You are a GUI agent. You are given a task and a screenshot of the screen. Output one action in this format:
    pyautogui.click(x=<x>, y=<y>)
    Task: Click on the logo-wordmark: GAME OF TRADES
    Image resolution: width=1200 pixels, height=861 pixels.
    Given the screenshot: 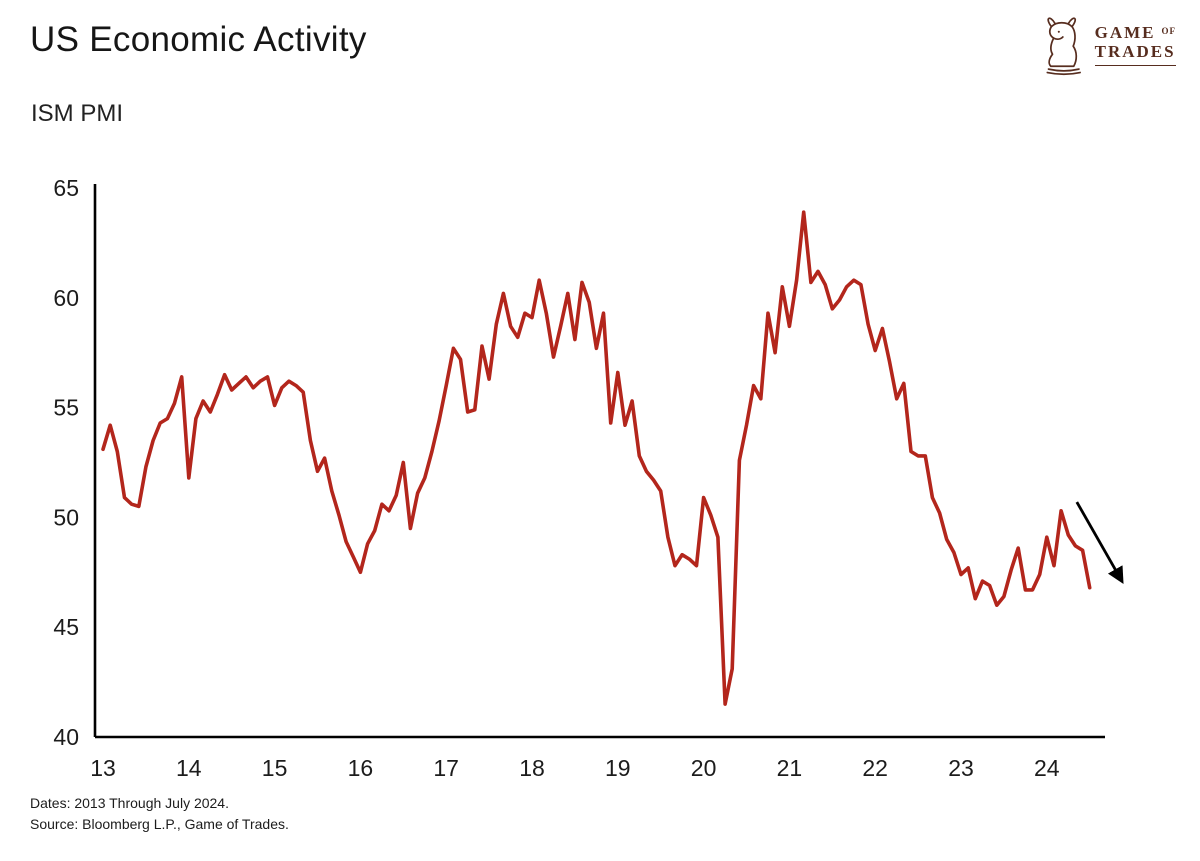 What is the action you would take?
    pyautogui.click(x=1135, y=44)
    